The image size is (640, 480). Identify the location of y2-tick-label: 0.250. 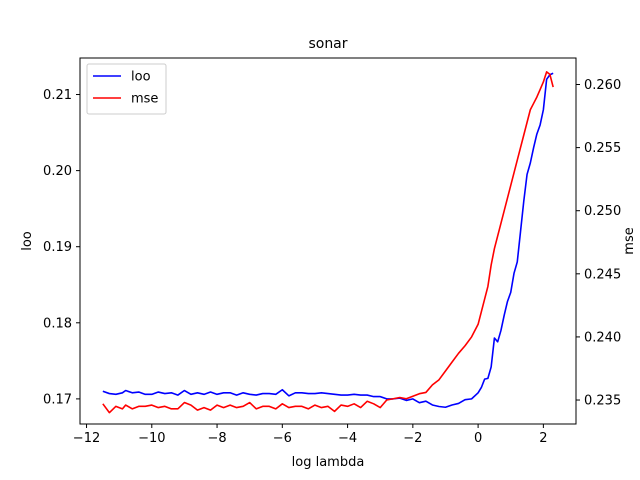
(602, 211).